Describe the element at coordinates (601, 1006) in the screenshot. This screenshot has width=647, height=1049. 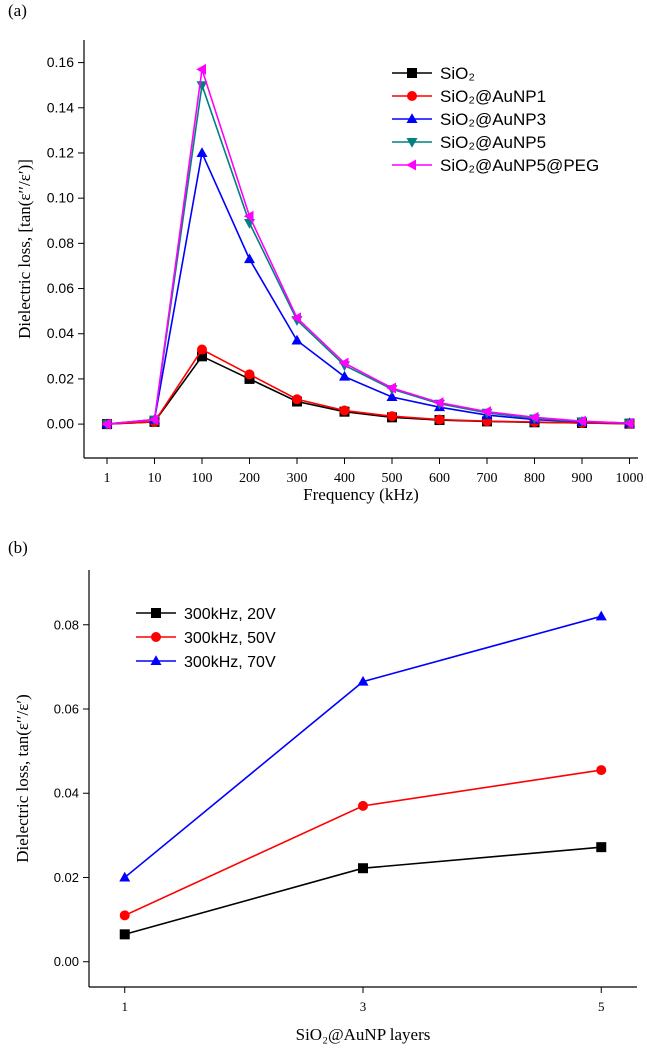
I see `x-tick-label: 5` at that location.